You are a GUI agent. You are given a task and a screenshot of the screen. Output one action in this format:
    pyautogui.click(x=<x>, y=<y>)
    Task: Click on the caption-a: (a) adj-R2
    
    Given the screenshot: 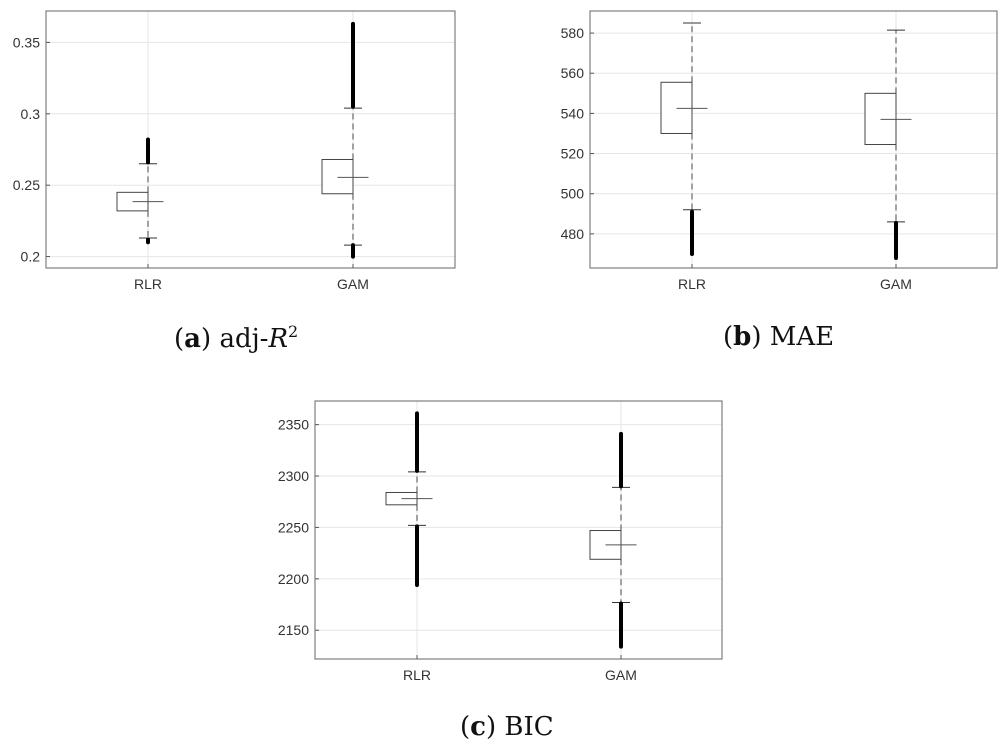 What is the action you would take?
    pyautogui.click(x=236, y=338)
    